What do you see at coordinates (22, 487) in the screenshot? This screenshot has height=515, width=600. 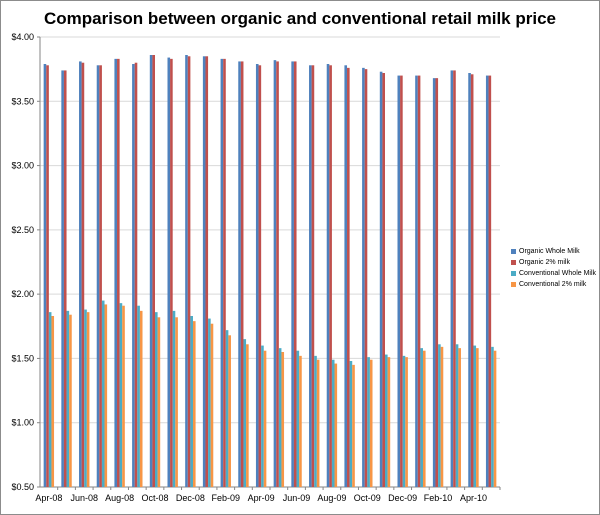 I see `y-tick-label: $0.50` at bounding box center [22, 487].